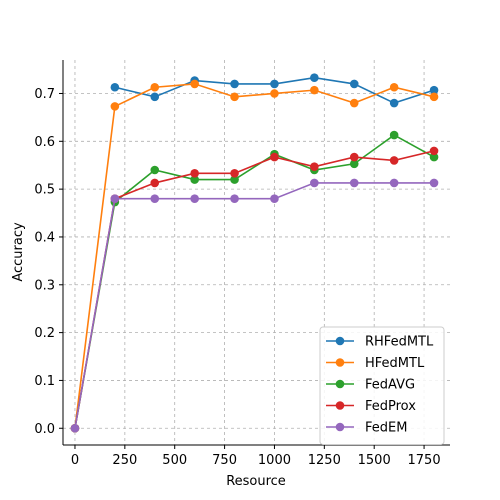  Describe the element at coordinates (48, 262) in the screenshot. I see `y-ticks: 0.0 0.1 0.2 0.3 0.4 0.5 0.6 0.7` at that location.